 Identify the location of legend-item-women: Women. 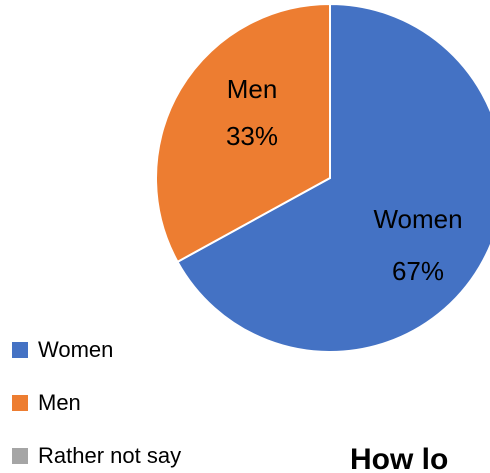
(63, 349).